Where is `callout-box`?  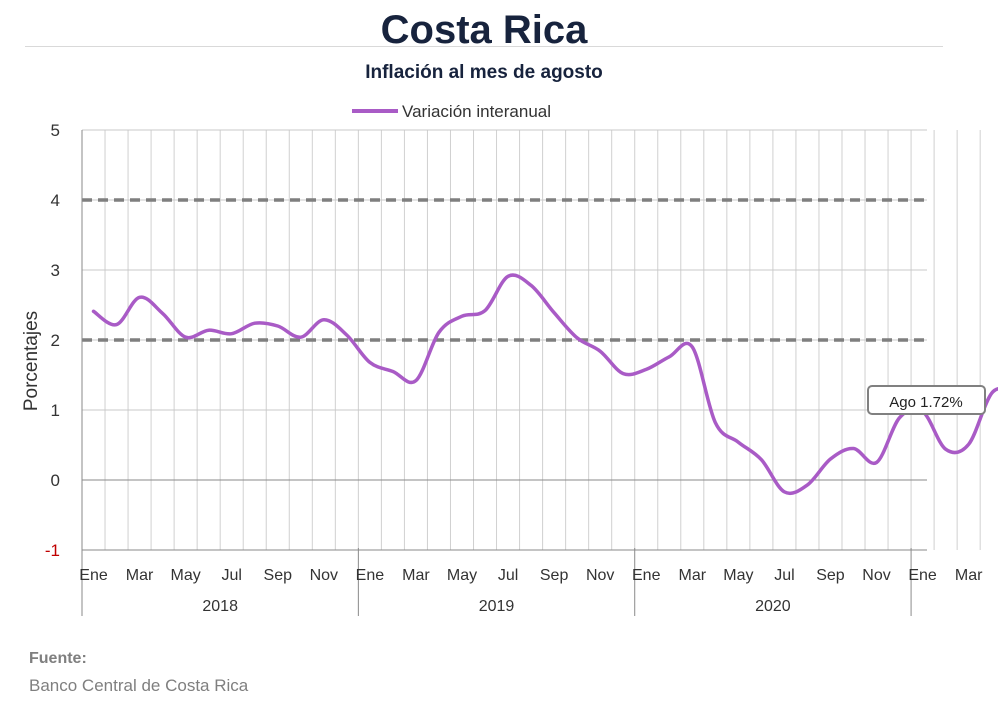
callout-box is located at coordinates (926, 400).